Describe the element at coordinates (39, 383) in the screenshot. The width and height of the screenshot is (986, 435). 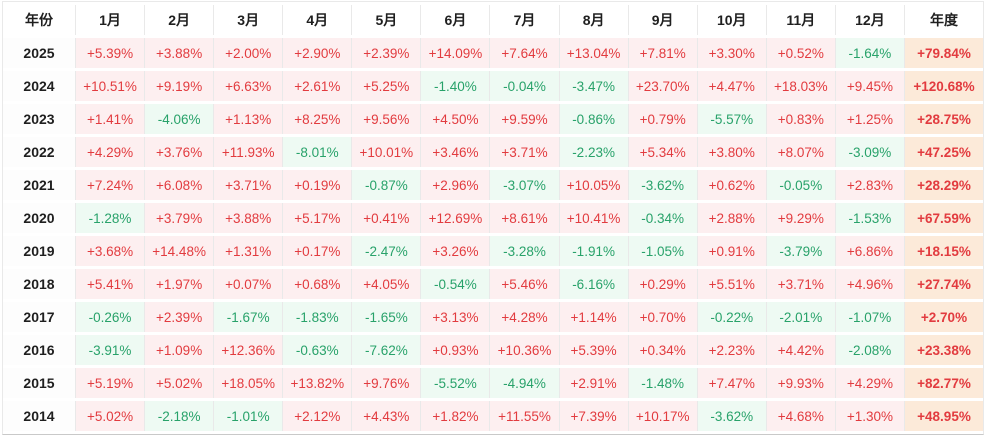
I see `year-cell: 2015` at that location.